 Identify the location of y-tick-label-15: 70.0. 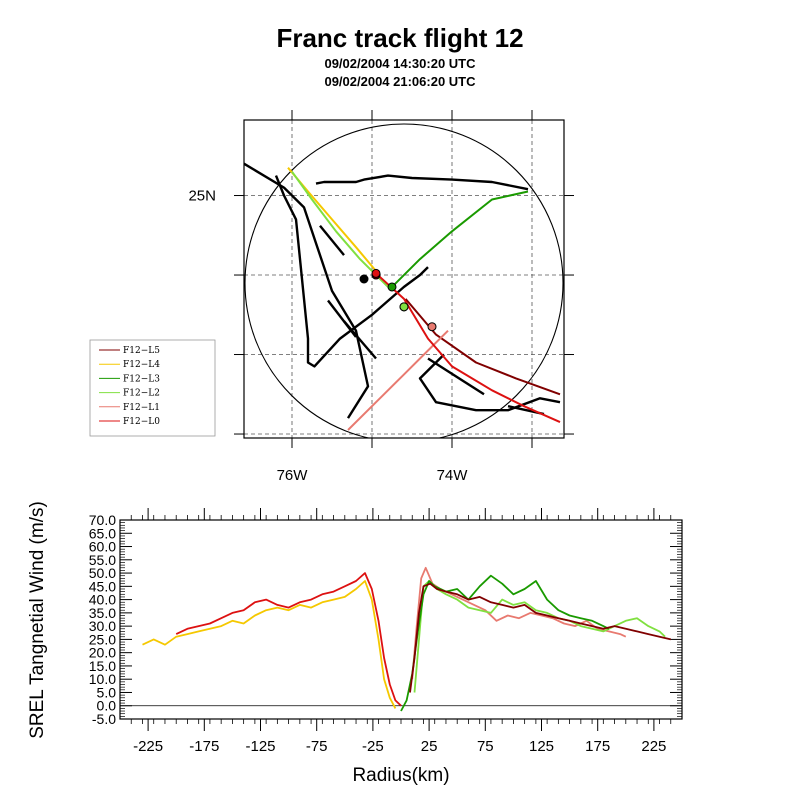
(102, 520).